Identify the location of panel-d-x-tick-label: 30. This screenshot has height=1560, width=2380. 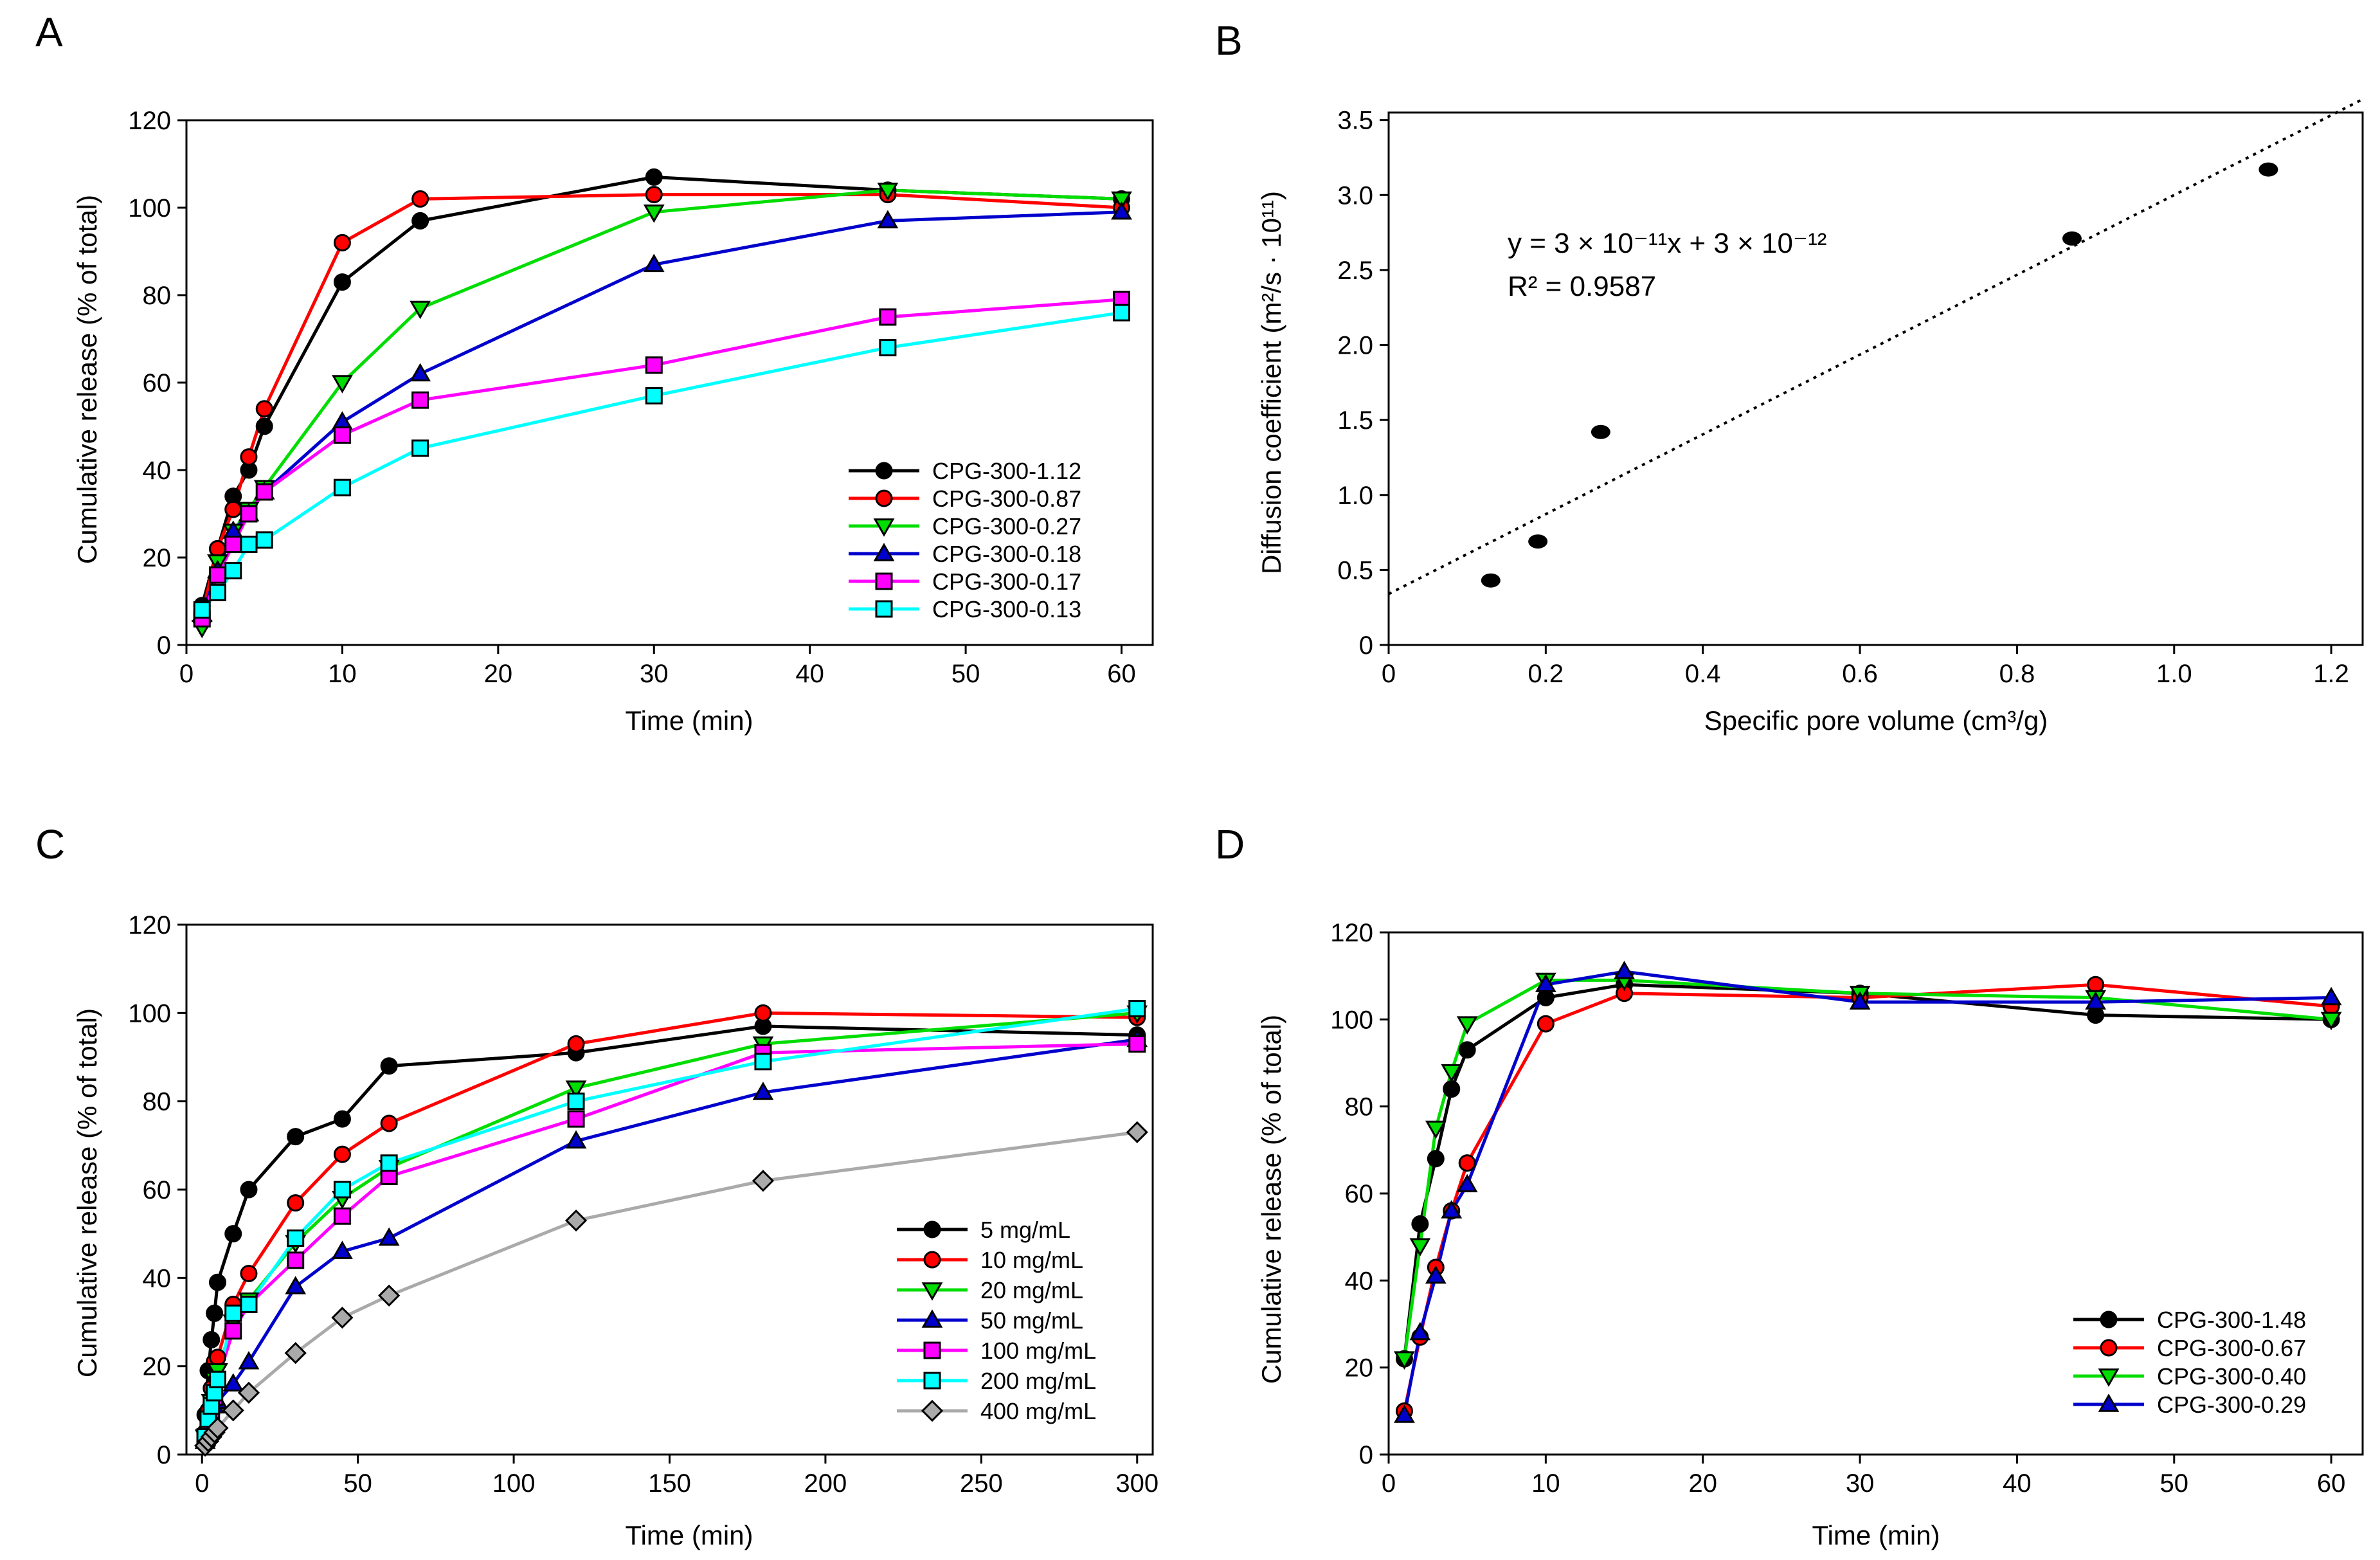
(1860, 1483).